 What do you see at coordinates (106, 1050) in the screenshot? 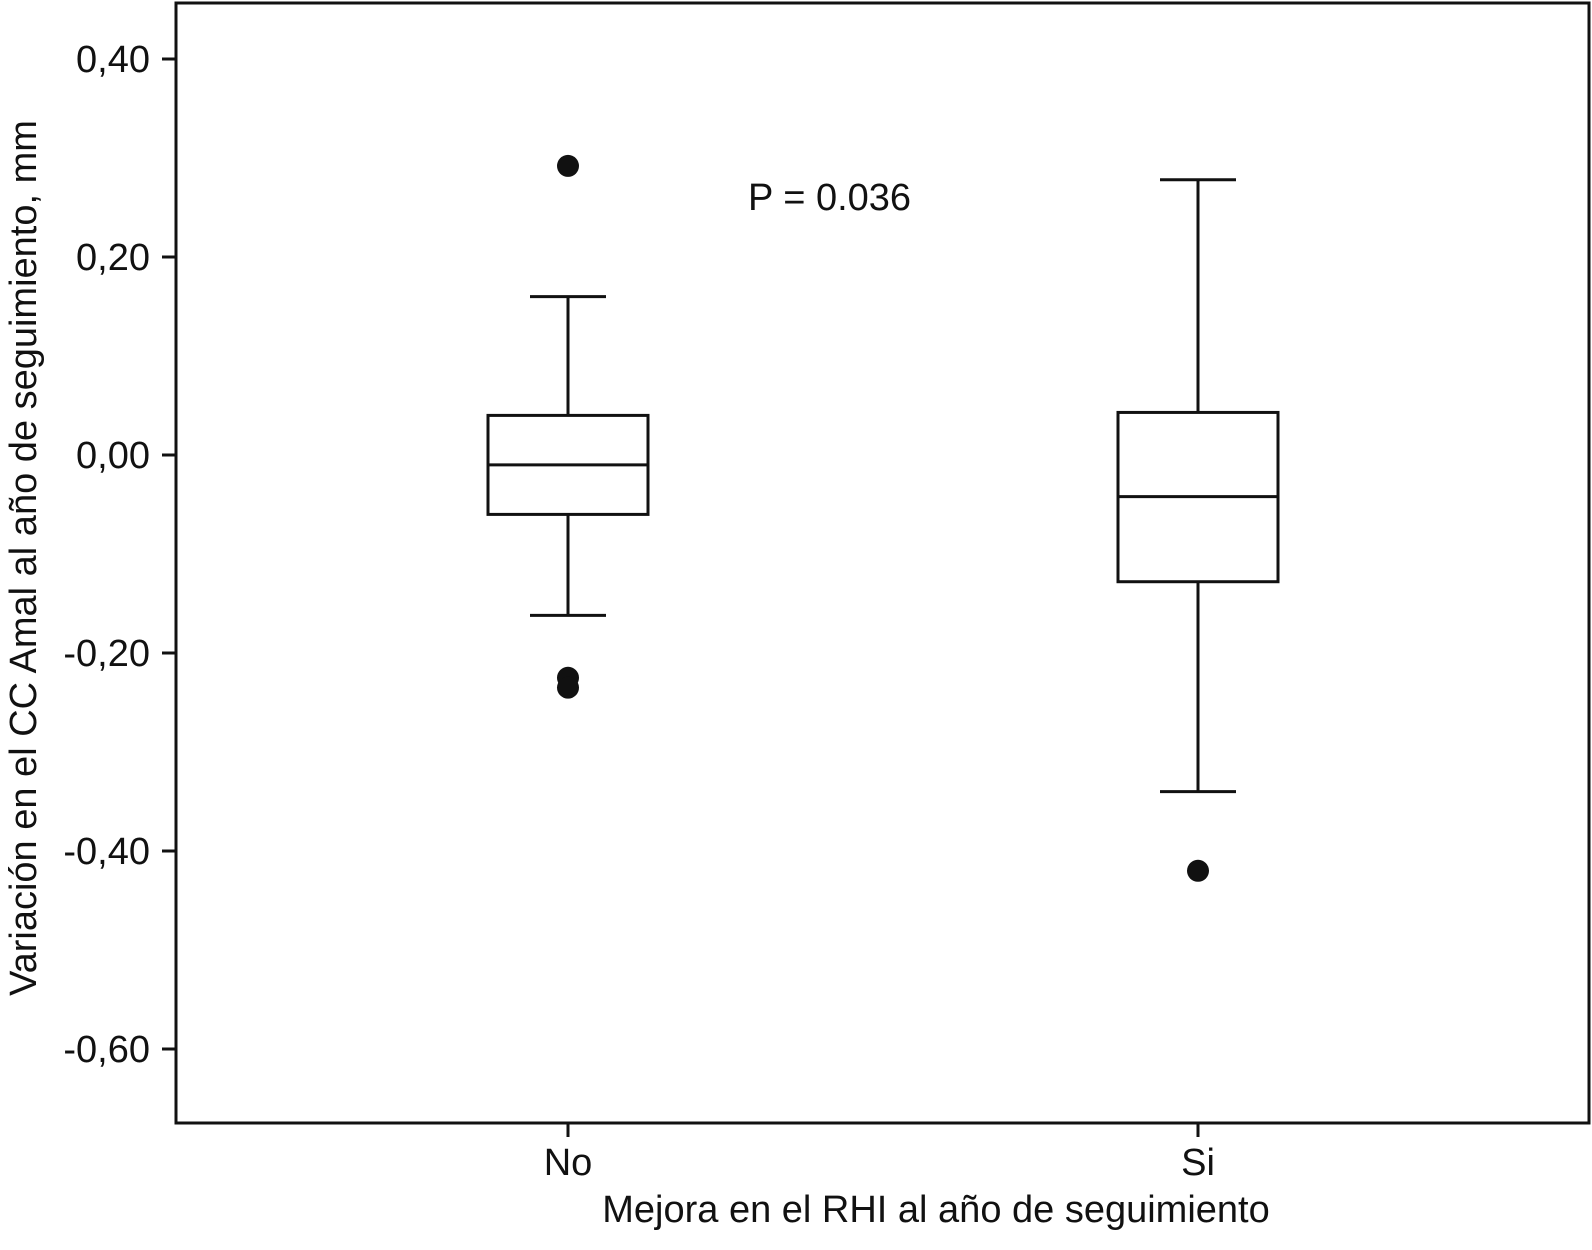
I see `y-tick-label: -0,60` at bounding box center [106, 1050].